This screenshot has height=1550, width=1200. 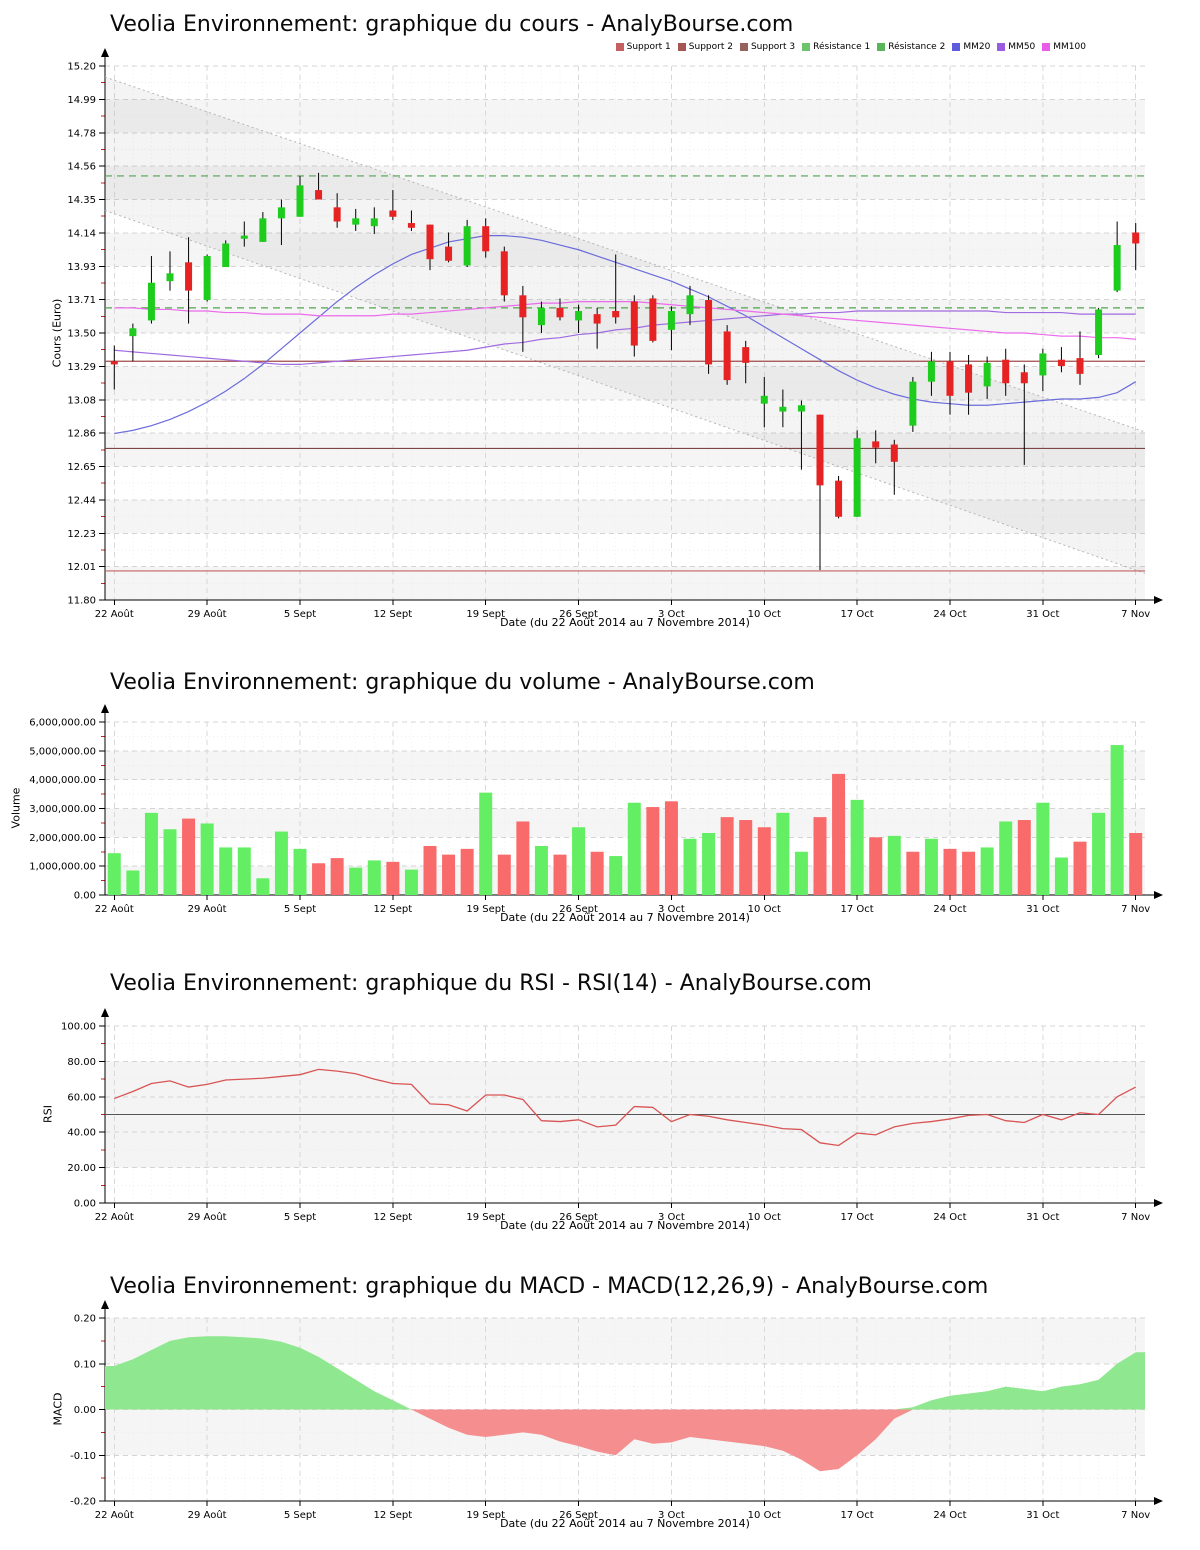 I want to click on price-y-tick-label: 14.78, so click(x=81, y=133).